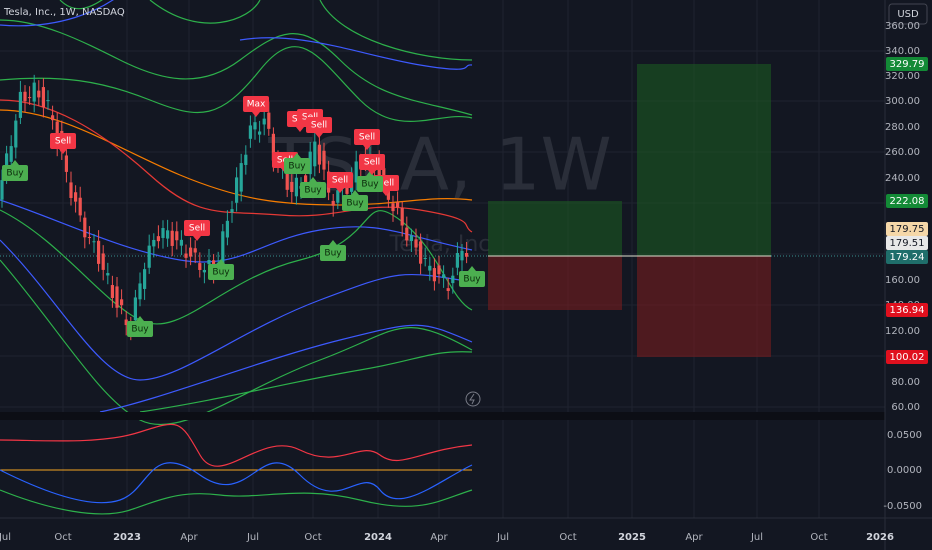 The image size is (932, 550). I want to click on price-label: 80.00, so click(905, 382).